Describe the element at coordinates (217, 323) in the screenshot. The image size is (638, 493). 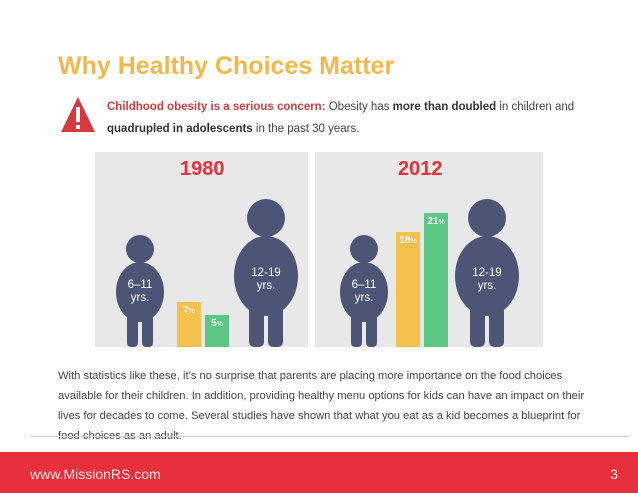
I see `data-label: 5%` at that location.